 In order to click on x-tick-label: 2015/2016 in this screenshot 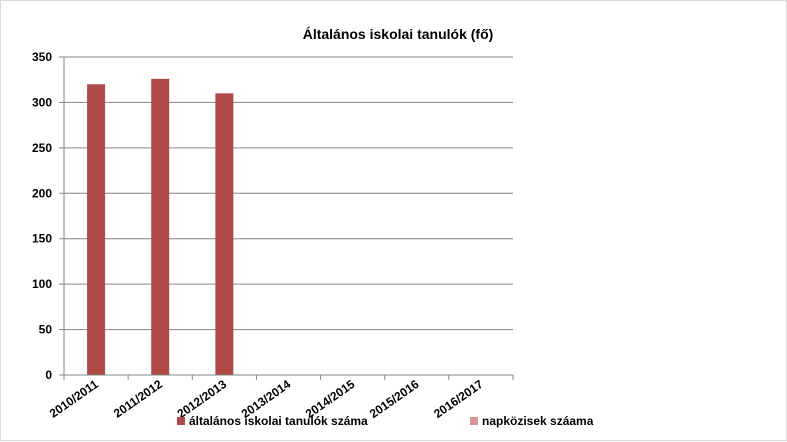, I will do `click(394, 399)`.